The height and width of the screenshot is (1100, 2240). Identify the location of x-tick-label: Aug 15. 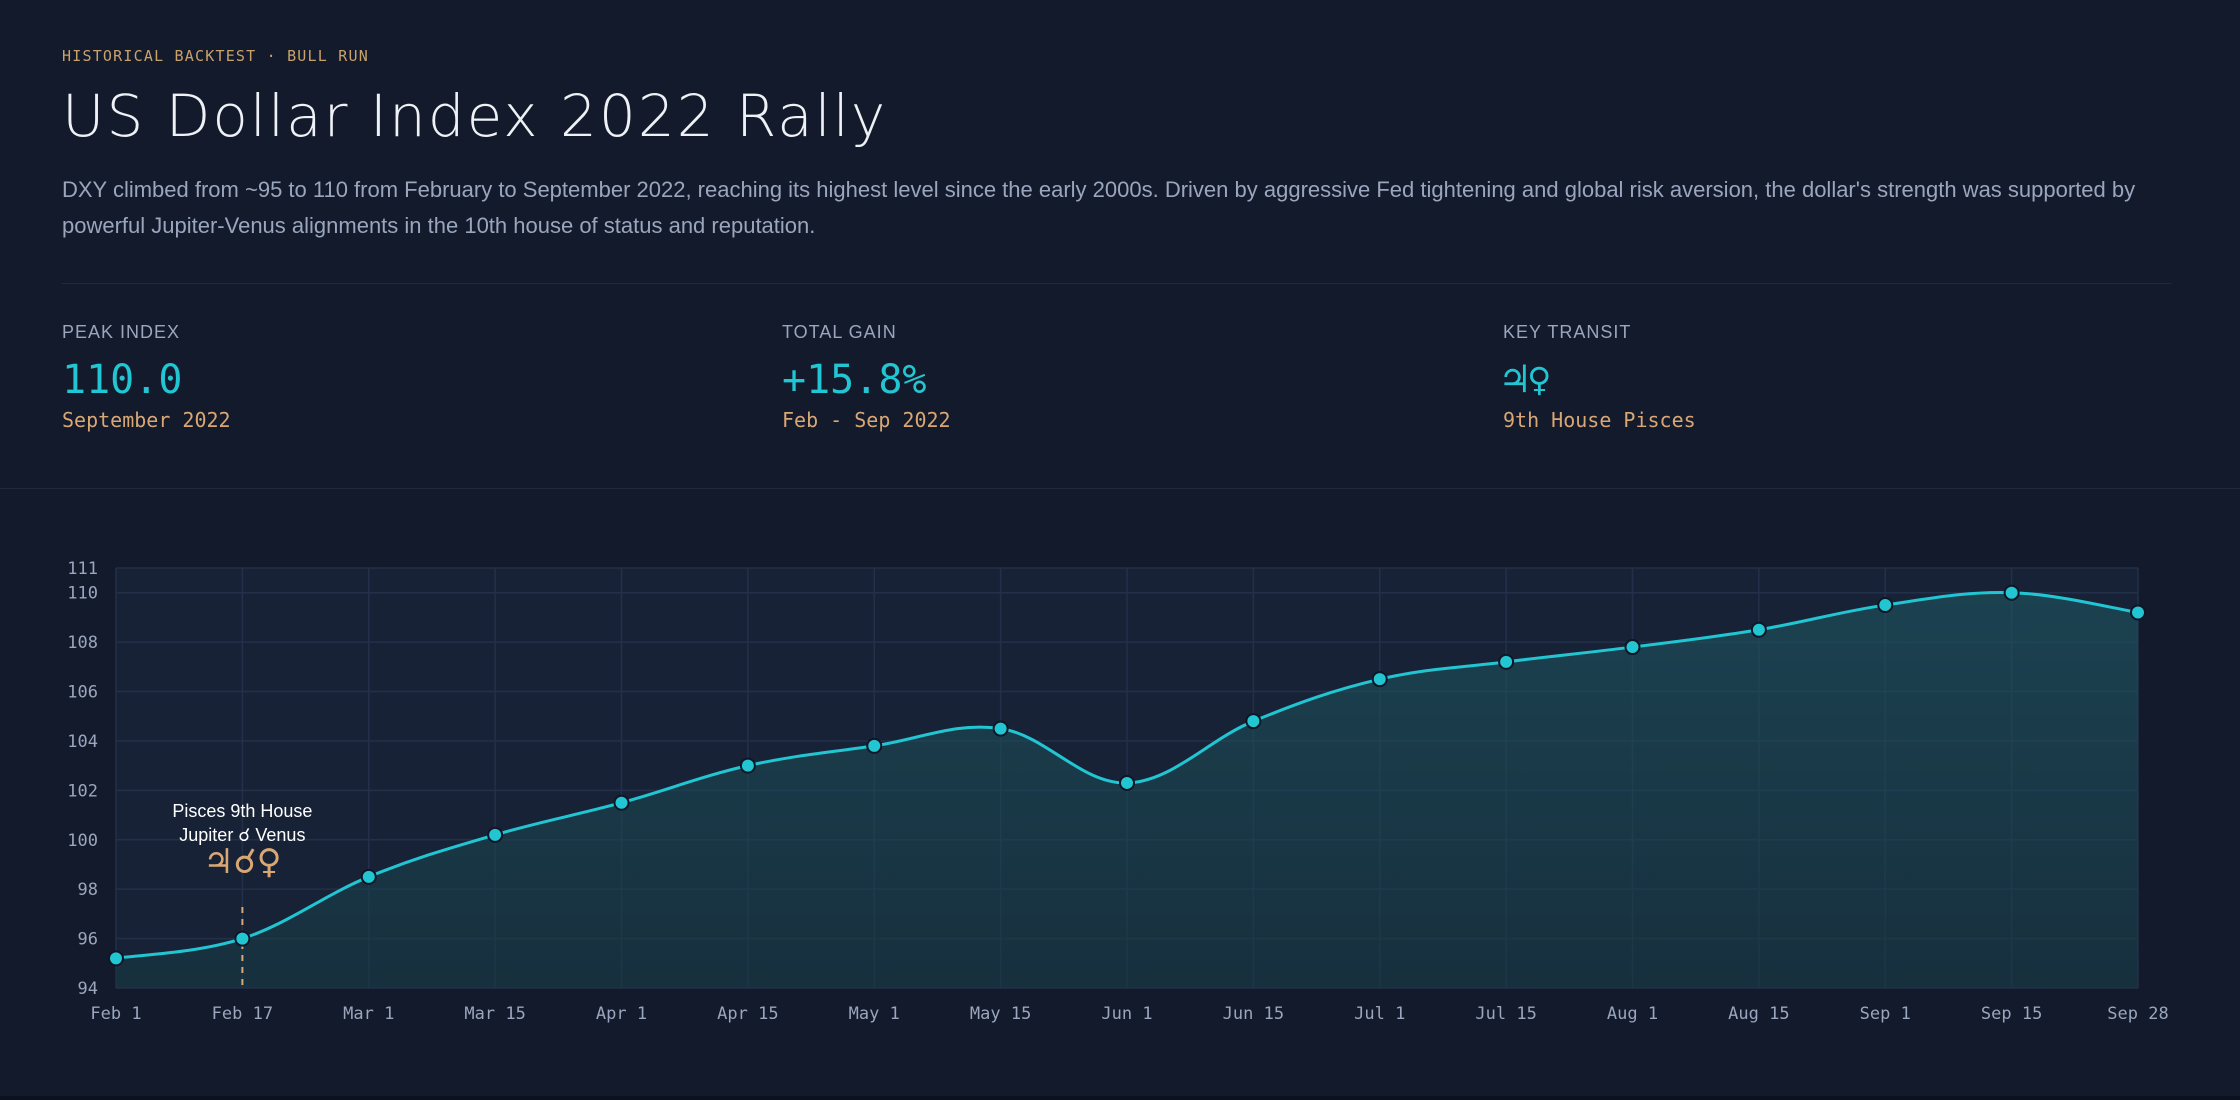
(1758, 1014).